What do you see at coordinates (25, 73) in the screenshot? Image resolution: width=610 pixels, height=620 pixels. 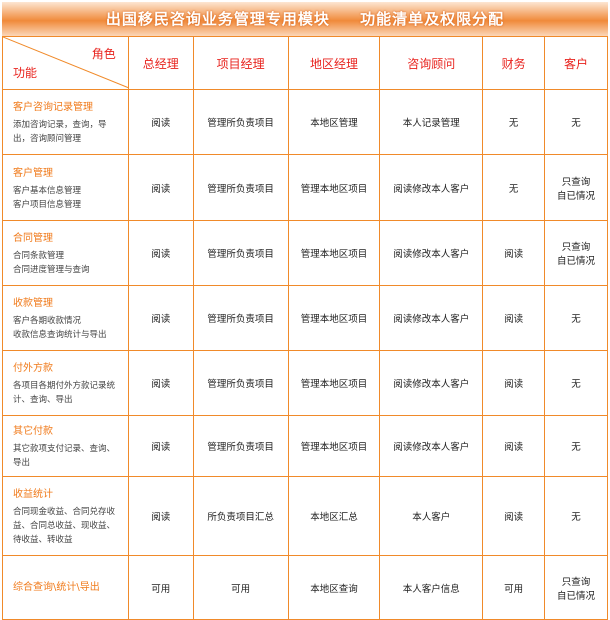 I see `function-label: 功能` at bounding box center [25, 73].